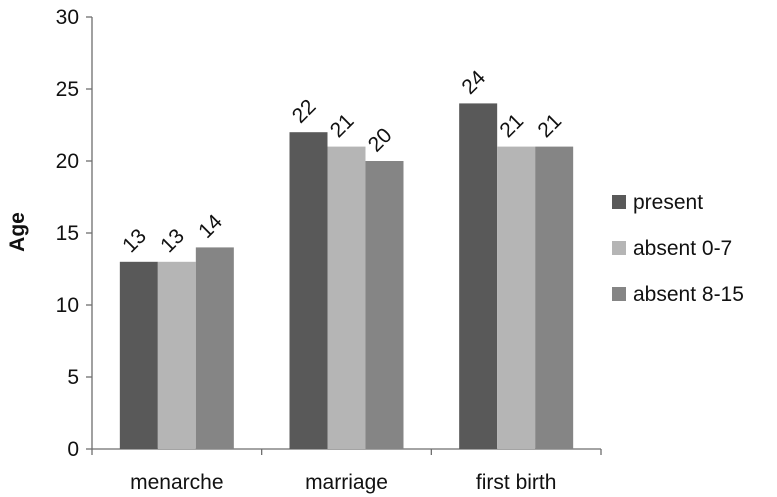  I want to click on y-tick-label: 5, so click(73, 377).